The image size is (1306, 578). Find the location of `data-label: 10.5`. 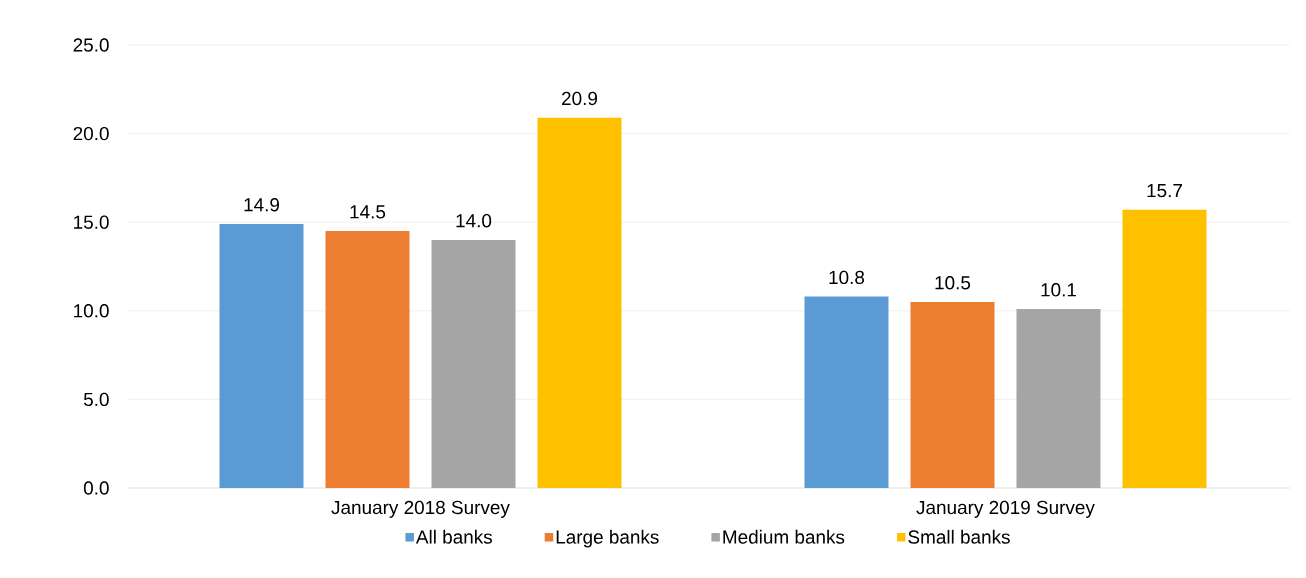

data-label: 10.5 is located at coordinates (953, 283).